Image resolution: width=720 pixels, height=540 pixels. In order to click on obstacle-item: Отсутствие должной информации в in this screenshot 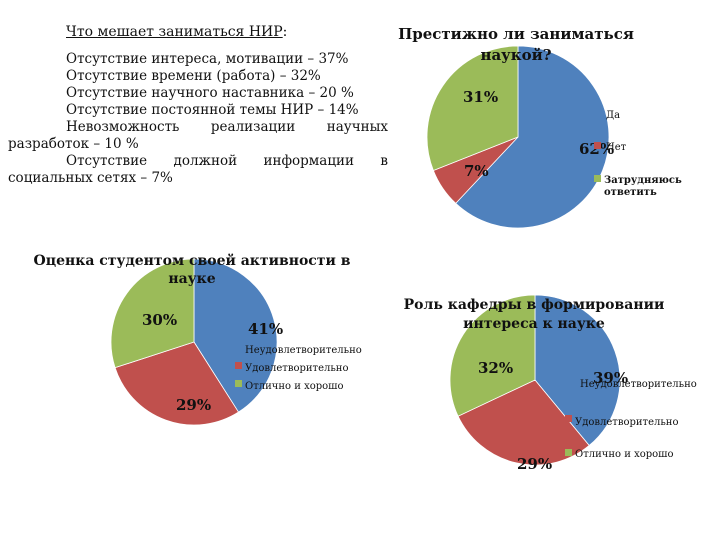, I will do `click(198, 161)`.